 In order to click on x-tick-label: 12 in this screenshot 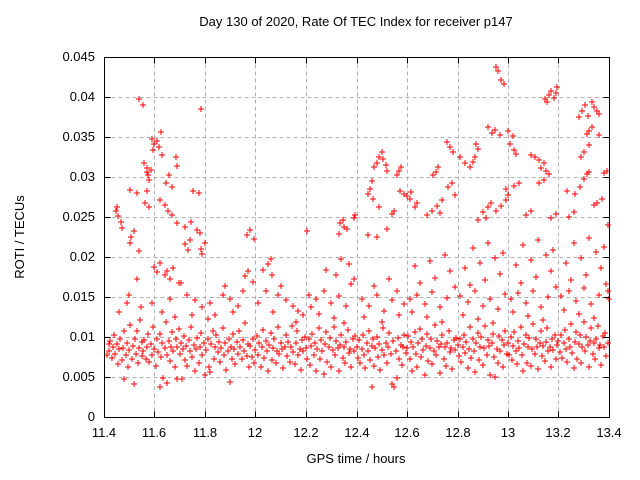, I will do `click(255, 432)`.